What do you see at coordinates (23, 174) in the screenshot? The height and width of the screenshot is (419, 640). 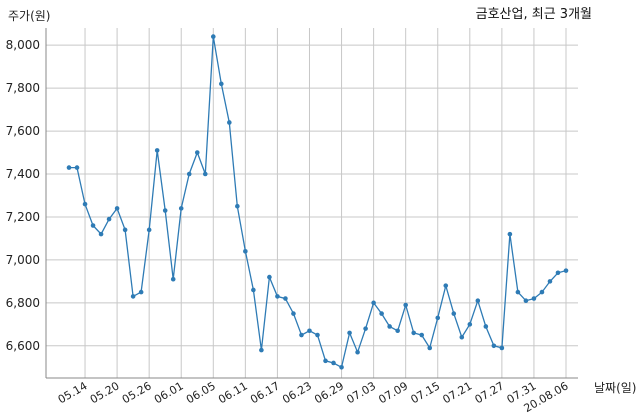 I see `y-tick-label: 7,400` at bounding box center [23, 174].